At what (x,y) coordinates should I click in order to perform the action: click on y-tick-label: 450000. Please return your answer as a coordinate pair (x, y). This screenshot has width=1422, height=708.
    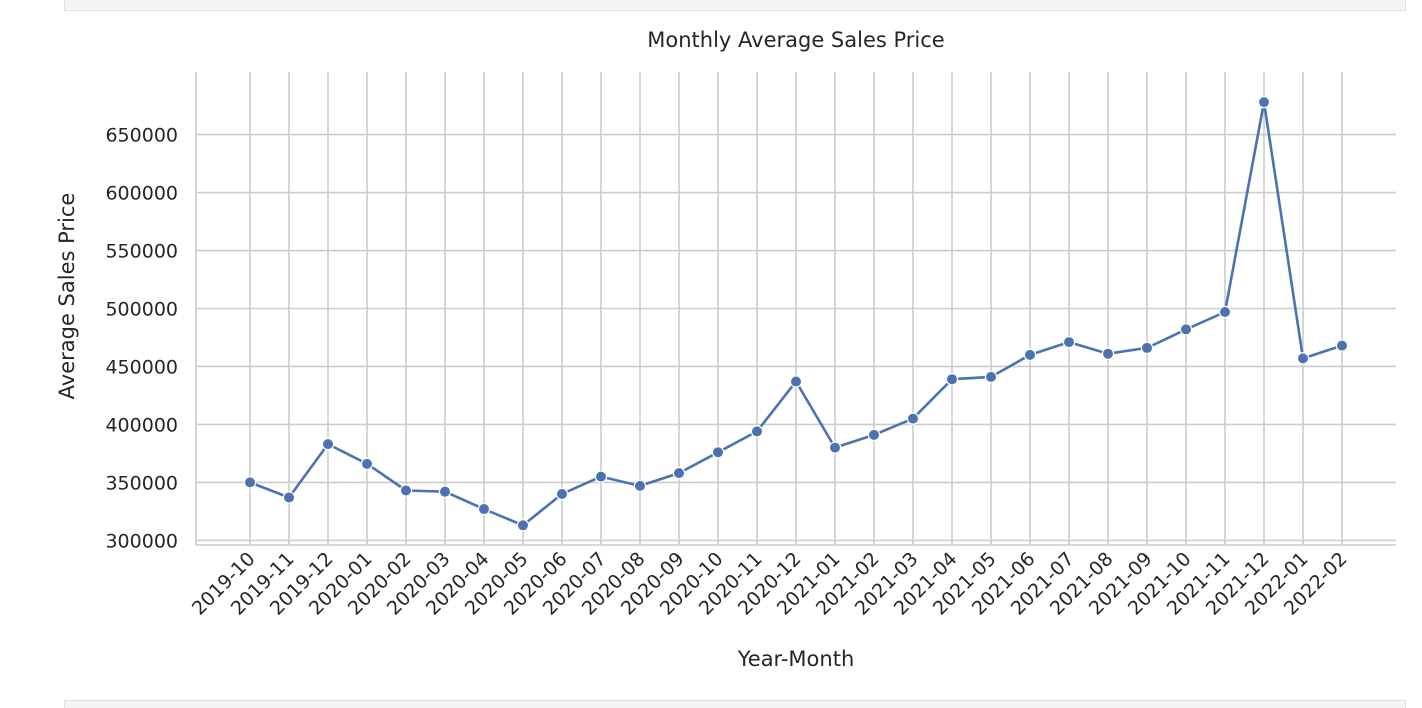
    Looking at the image, I should click on (141, 367).